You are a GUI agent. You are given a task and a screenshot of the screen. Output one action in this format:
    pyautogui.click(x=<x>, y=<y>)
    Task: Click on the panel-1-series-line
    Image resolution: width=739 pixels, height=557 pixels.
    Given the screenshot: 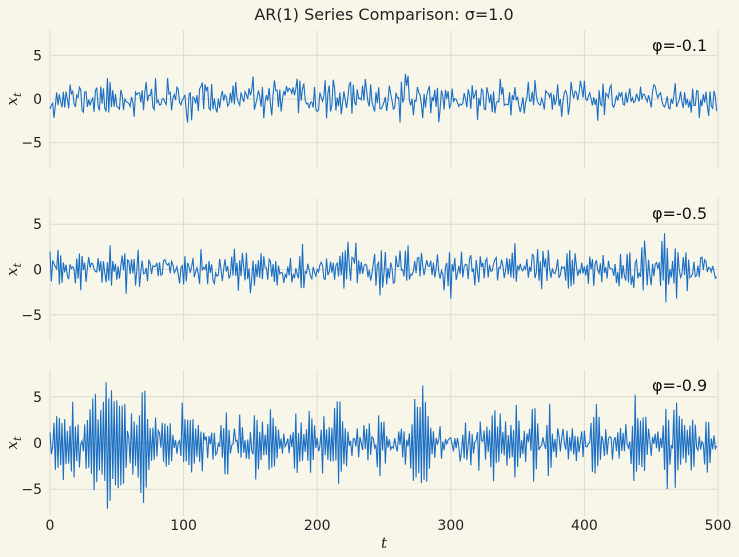 What is the action you would take?
    pyautogui.click(x=383, y=98)
    